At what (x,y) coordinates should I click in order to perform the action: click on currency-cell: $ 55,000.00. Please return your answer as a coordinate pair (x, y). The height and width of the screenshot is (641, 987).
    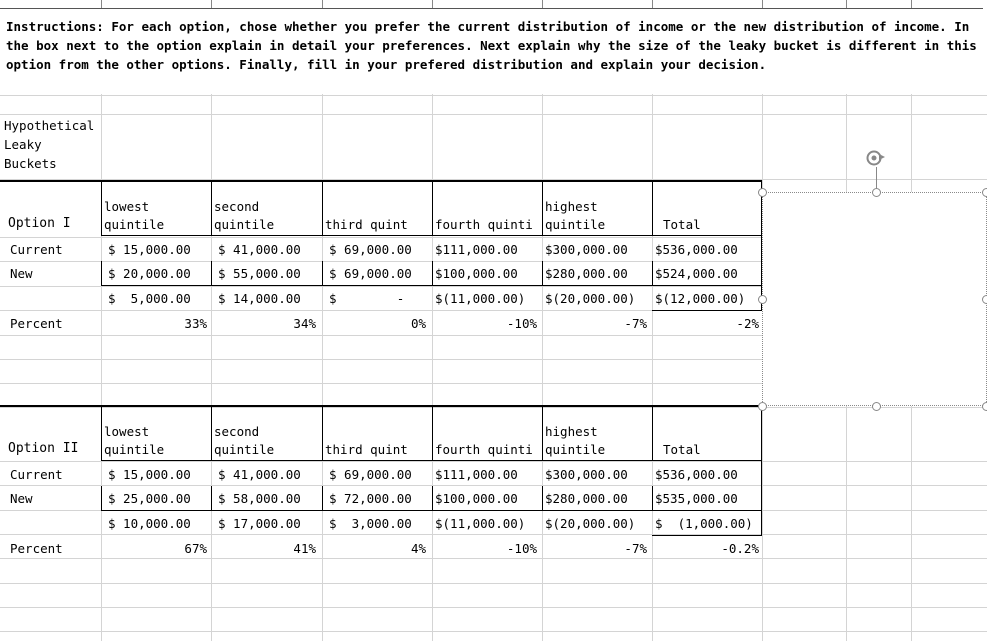
    Looking at the image, I should click on (259, 273).